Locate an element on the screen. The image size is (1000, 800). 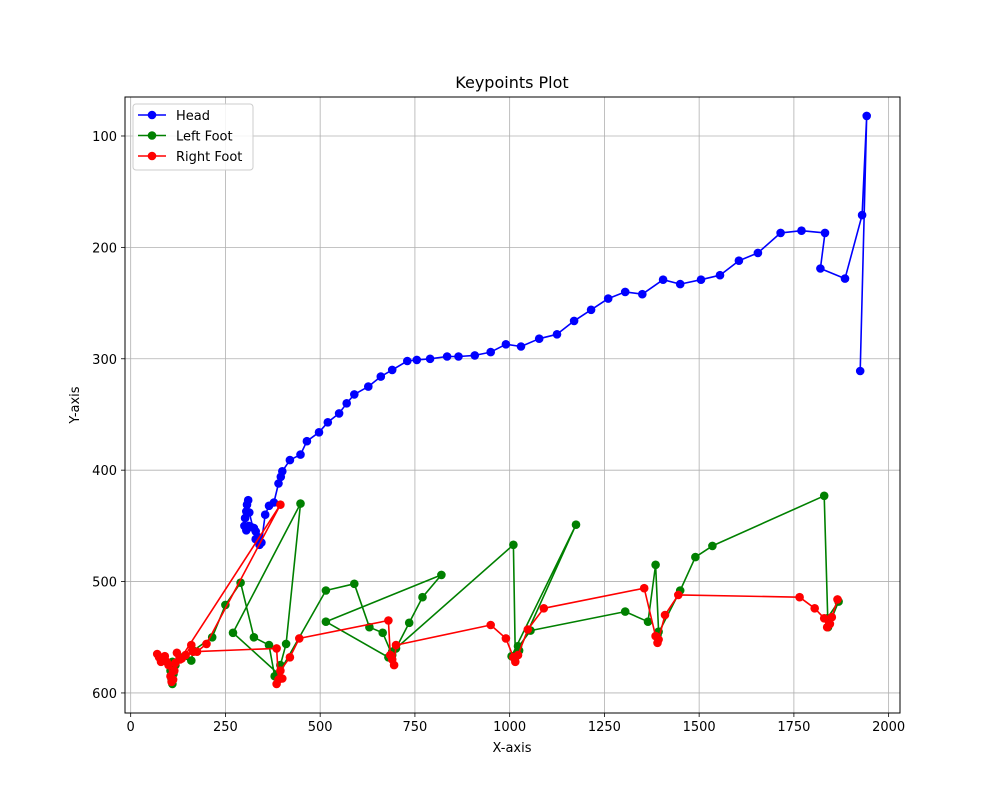
y-tick-label: 200 is located at coordinates (104, 248).